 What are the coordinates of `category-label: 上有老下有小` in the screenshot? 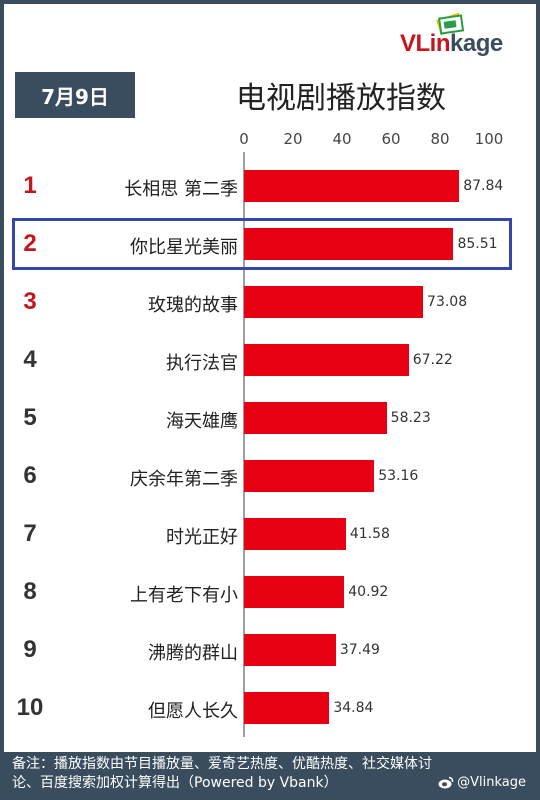 It's located at (184, 595).